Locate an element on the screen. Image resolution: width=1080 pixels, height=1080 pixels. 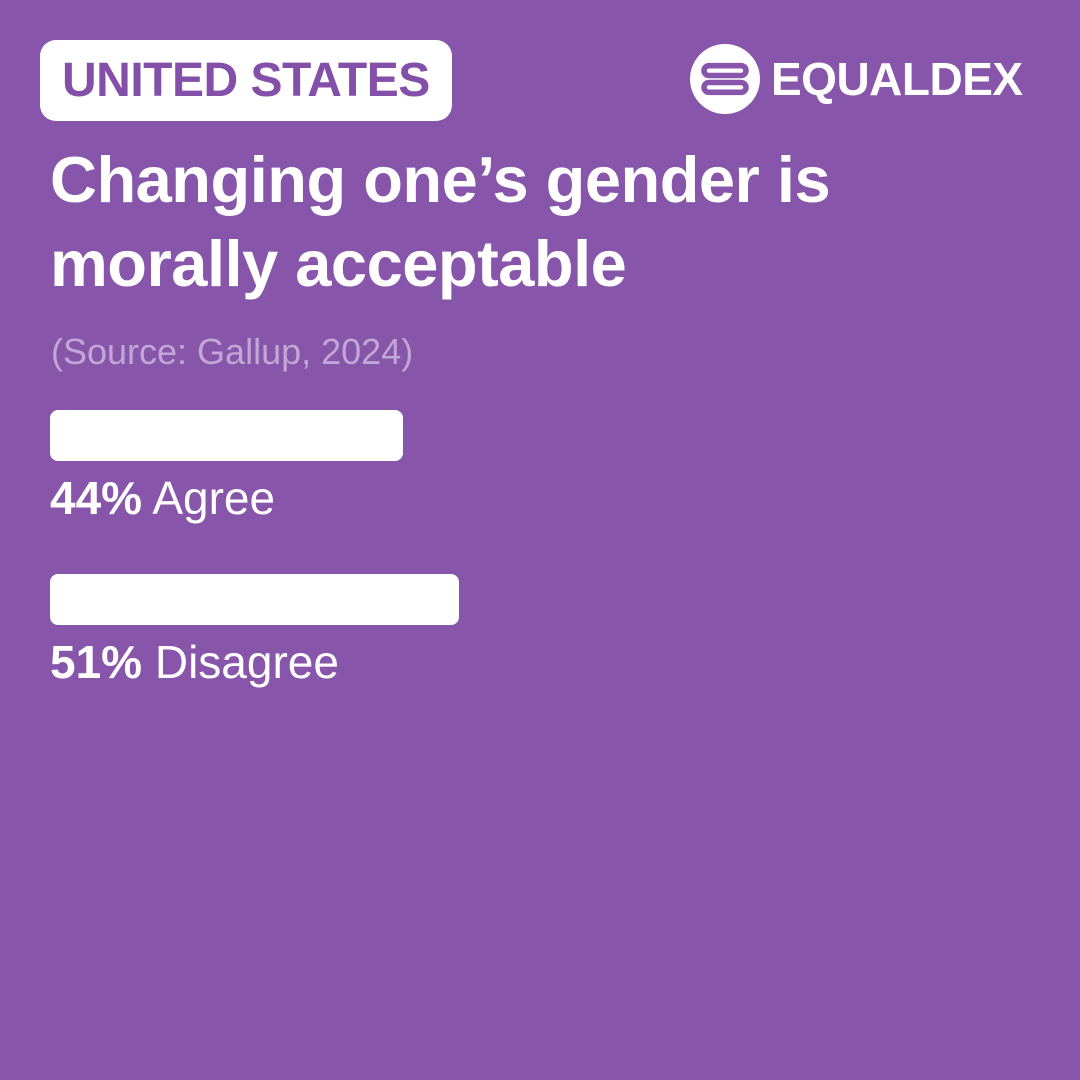
equaldex-logo-icon is located at coordinates (725, 79).